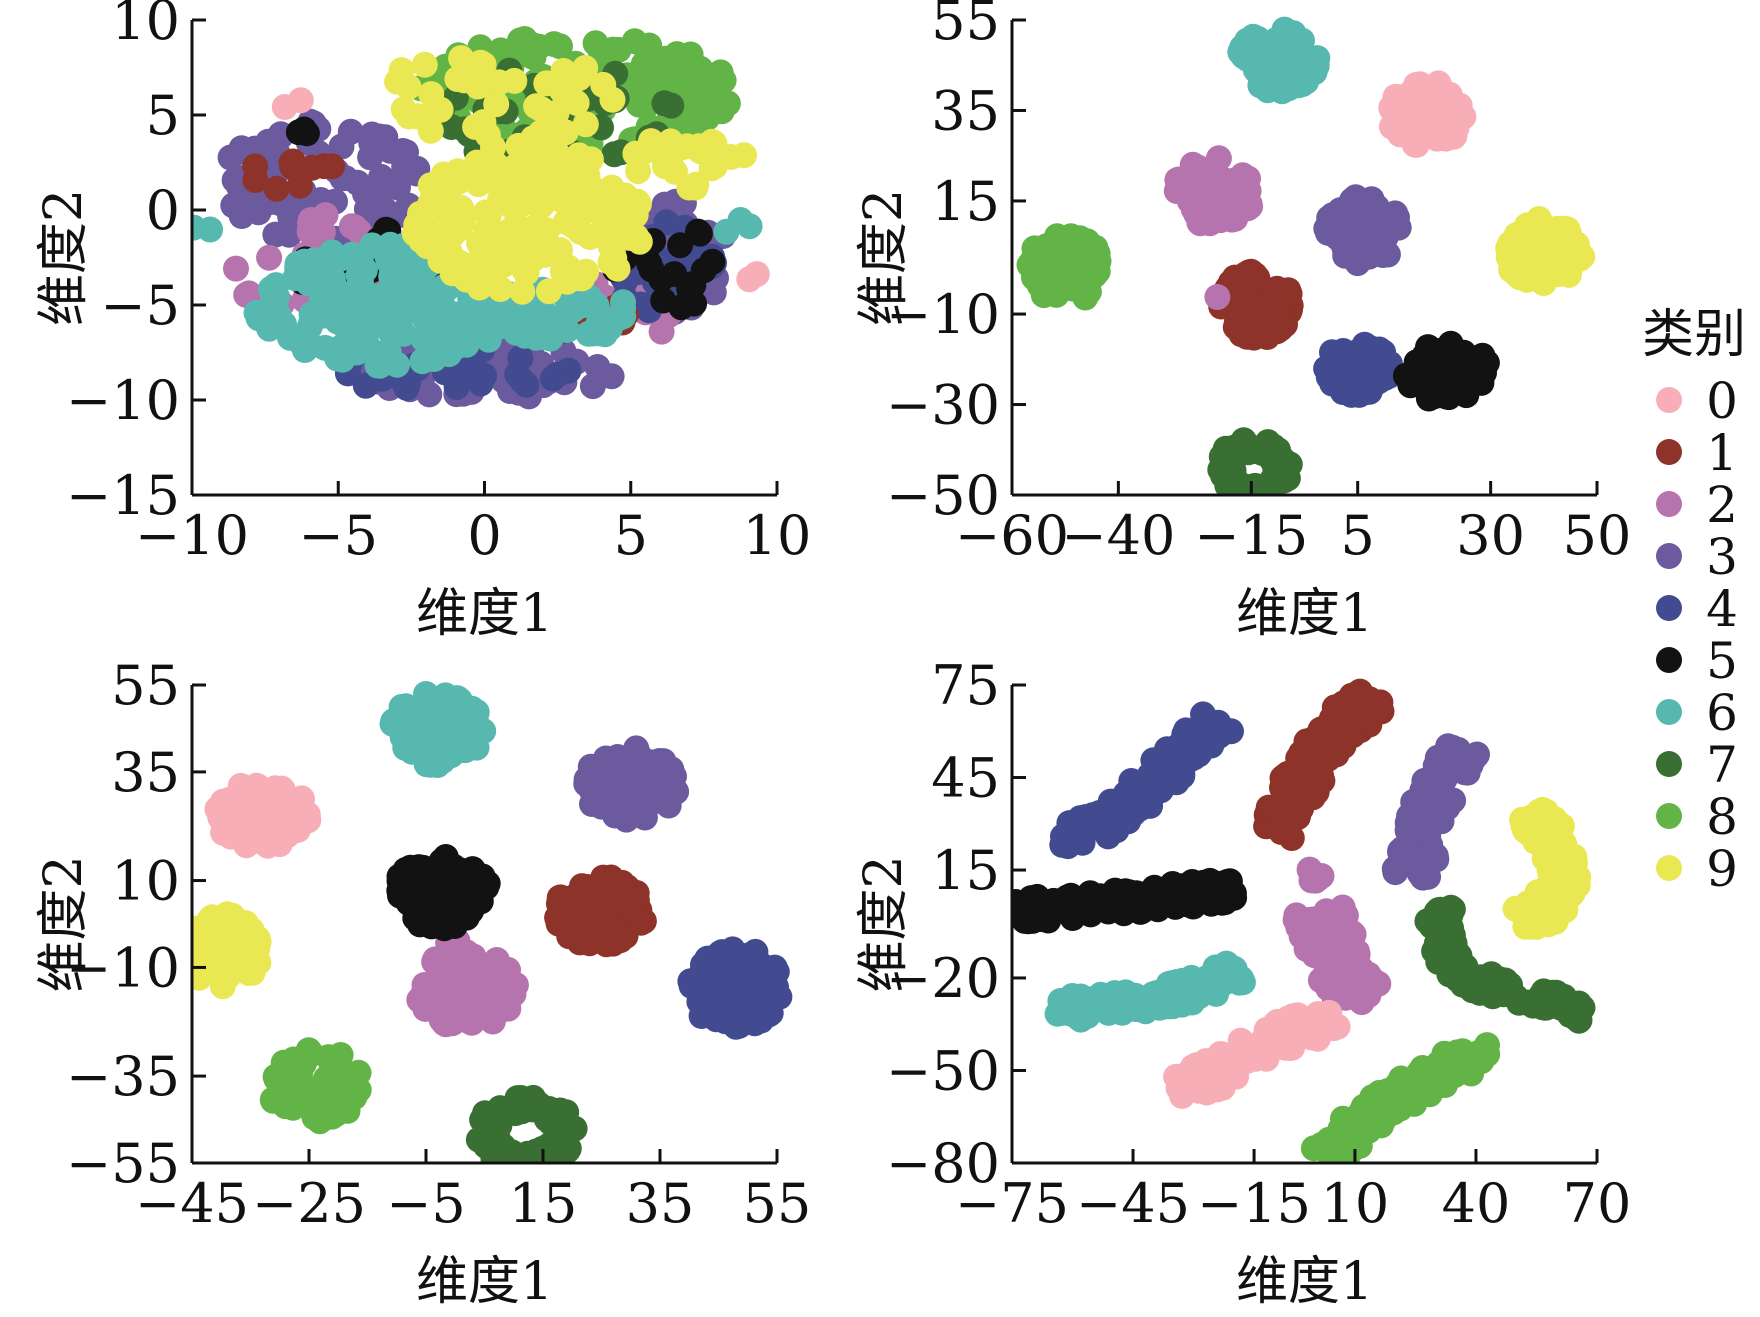 The height and width of the screenshot is (1317, 1760). I want to click on x-tick-label: 10, so click(1355, 1203).